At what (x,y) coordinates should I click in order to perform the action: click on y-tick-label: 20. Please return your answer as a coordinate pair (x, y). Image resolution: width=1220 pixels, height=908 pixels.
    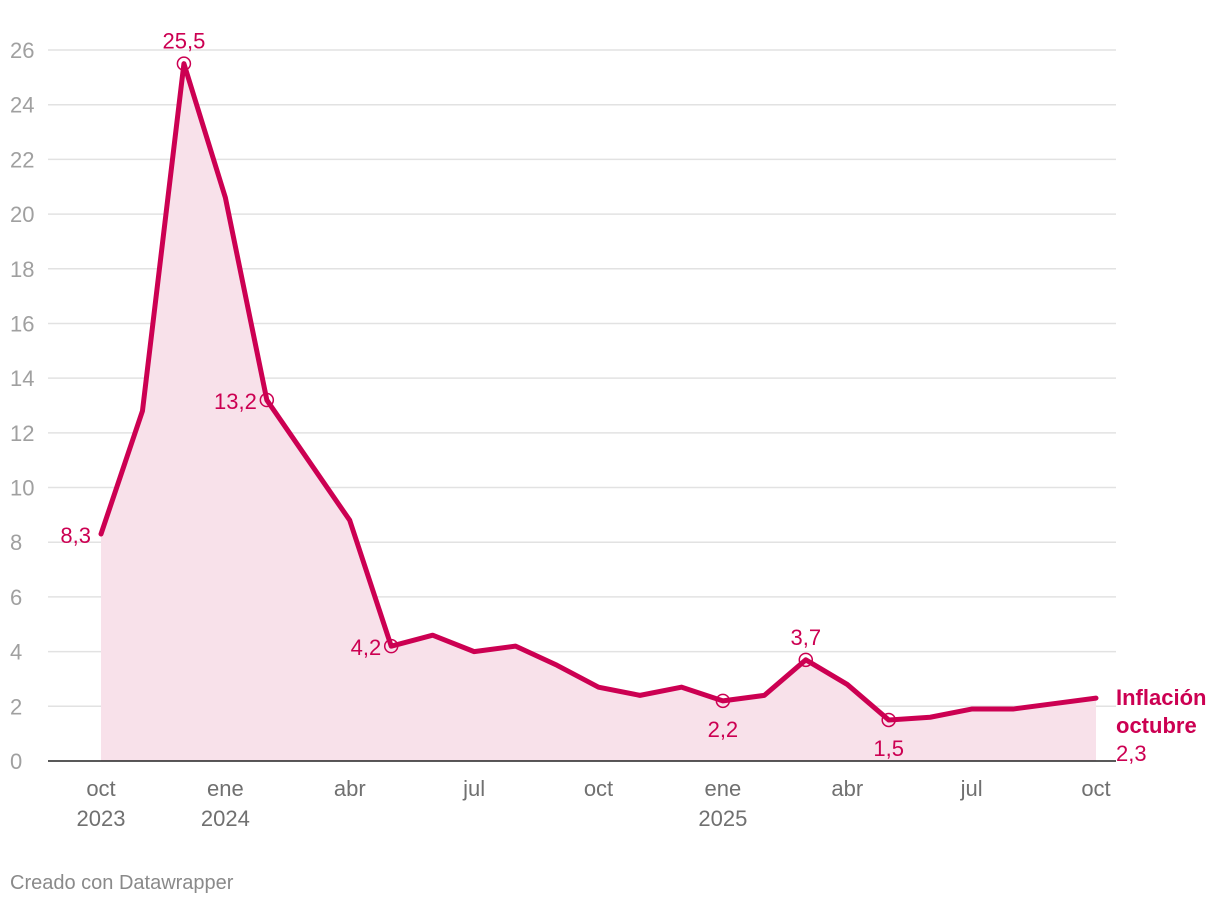
    Looking at the image, I should click on (22, 214).